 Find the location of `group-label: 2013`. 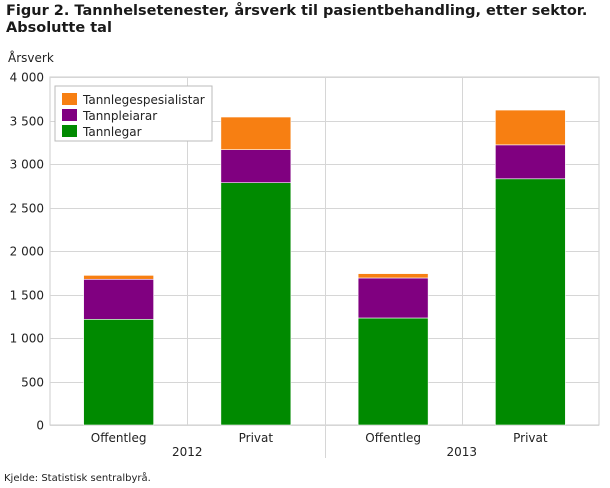

group-label: 2013 is located at coordinates (461, 452).